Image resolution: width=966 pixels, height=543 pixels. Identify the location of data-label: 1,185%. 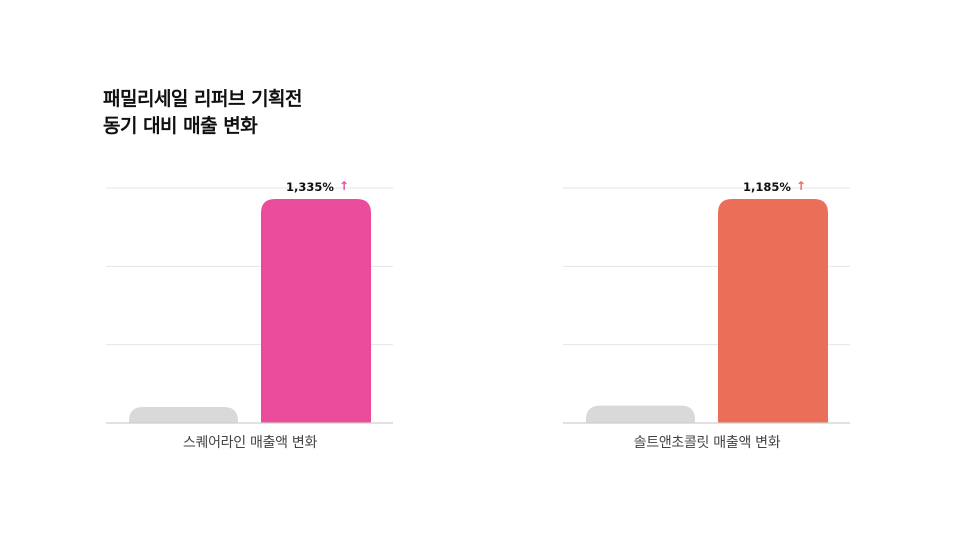
(767, 187).